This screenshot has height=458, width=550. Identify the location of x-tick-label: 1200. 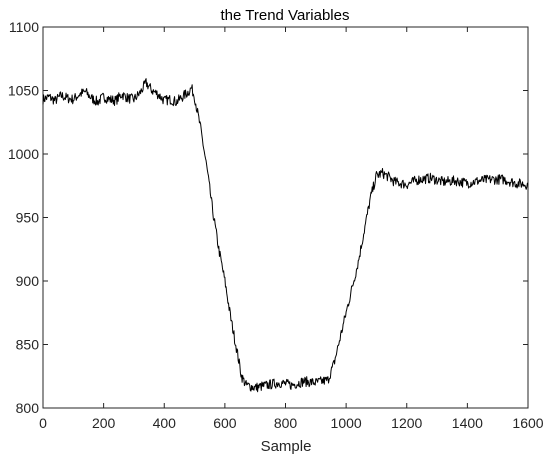
(406, 423).